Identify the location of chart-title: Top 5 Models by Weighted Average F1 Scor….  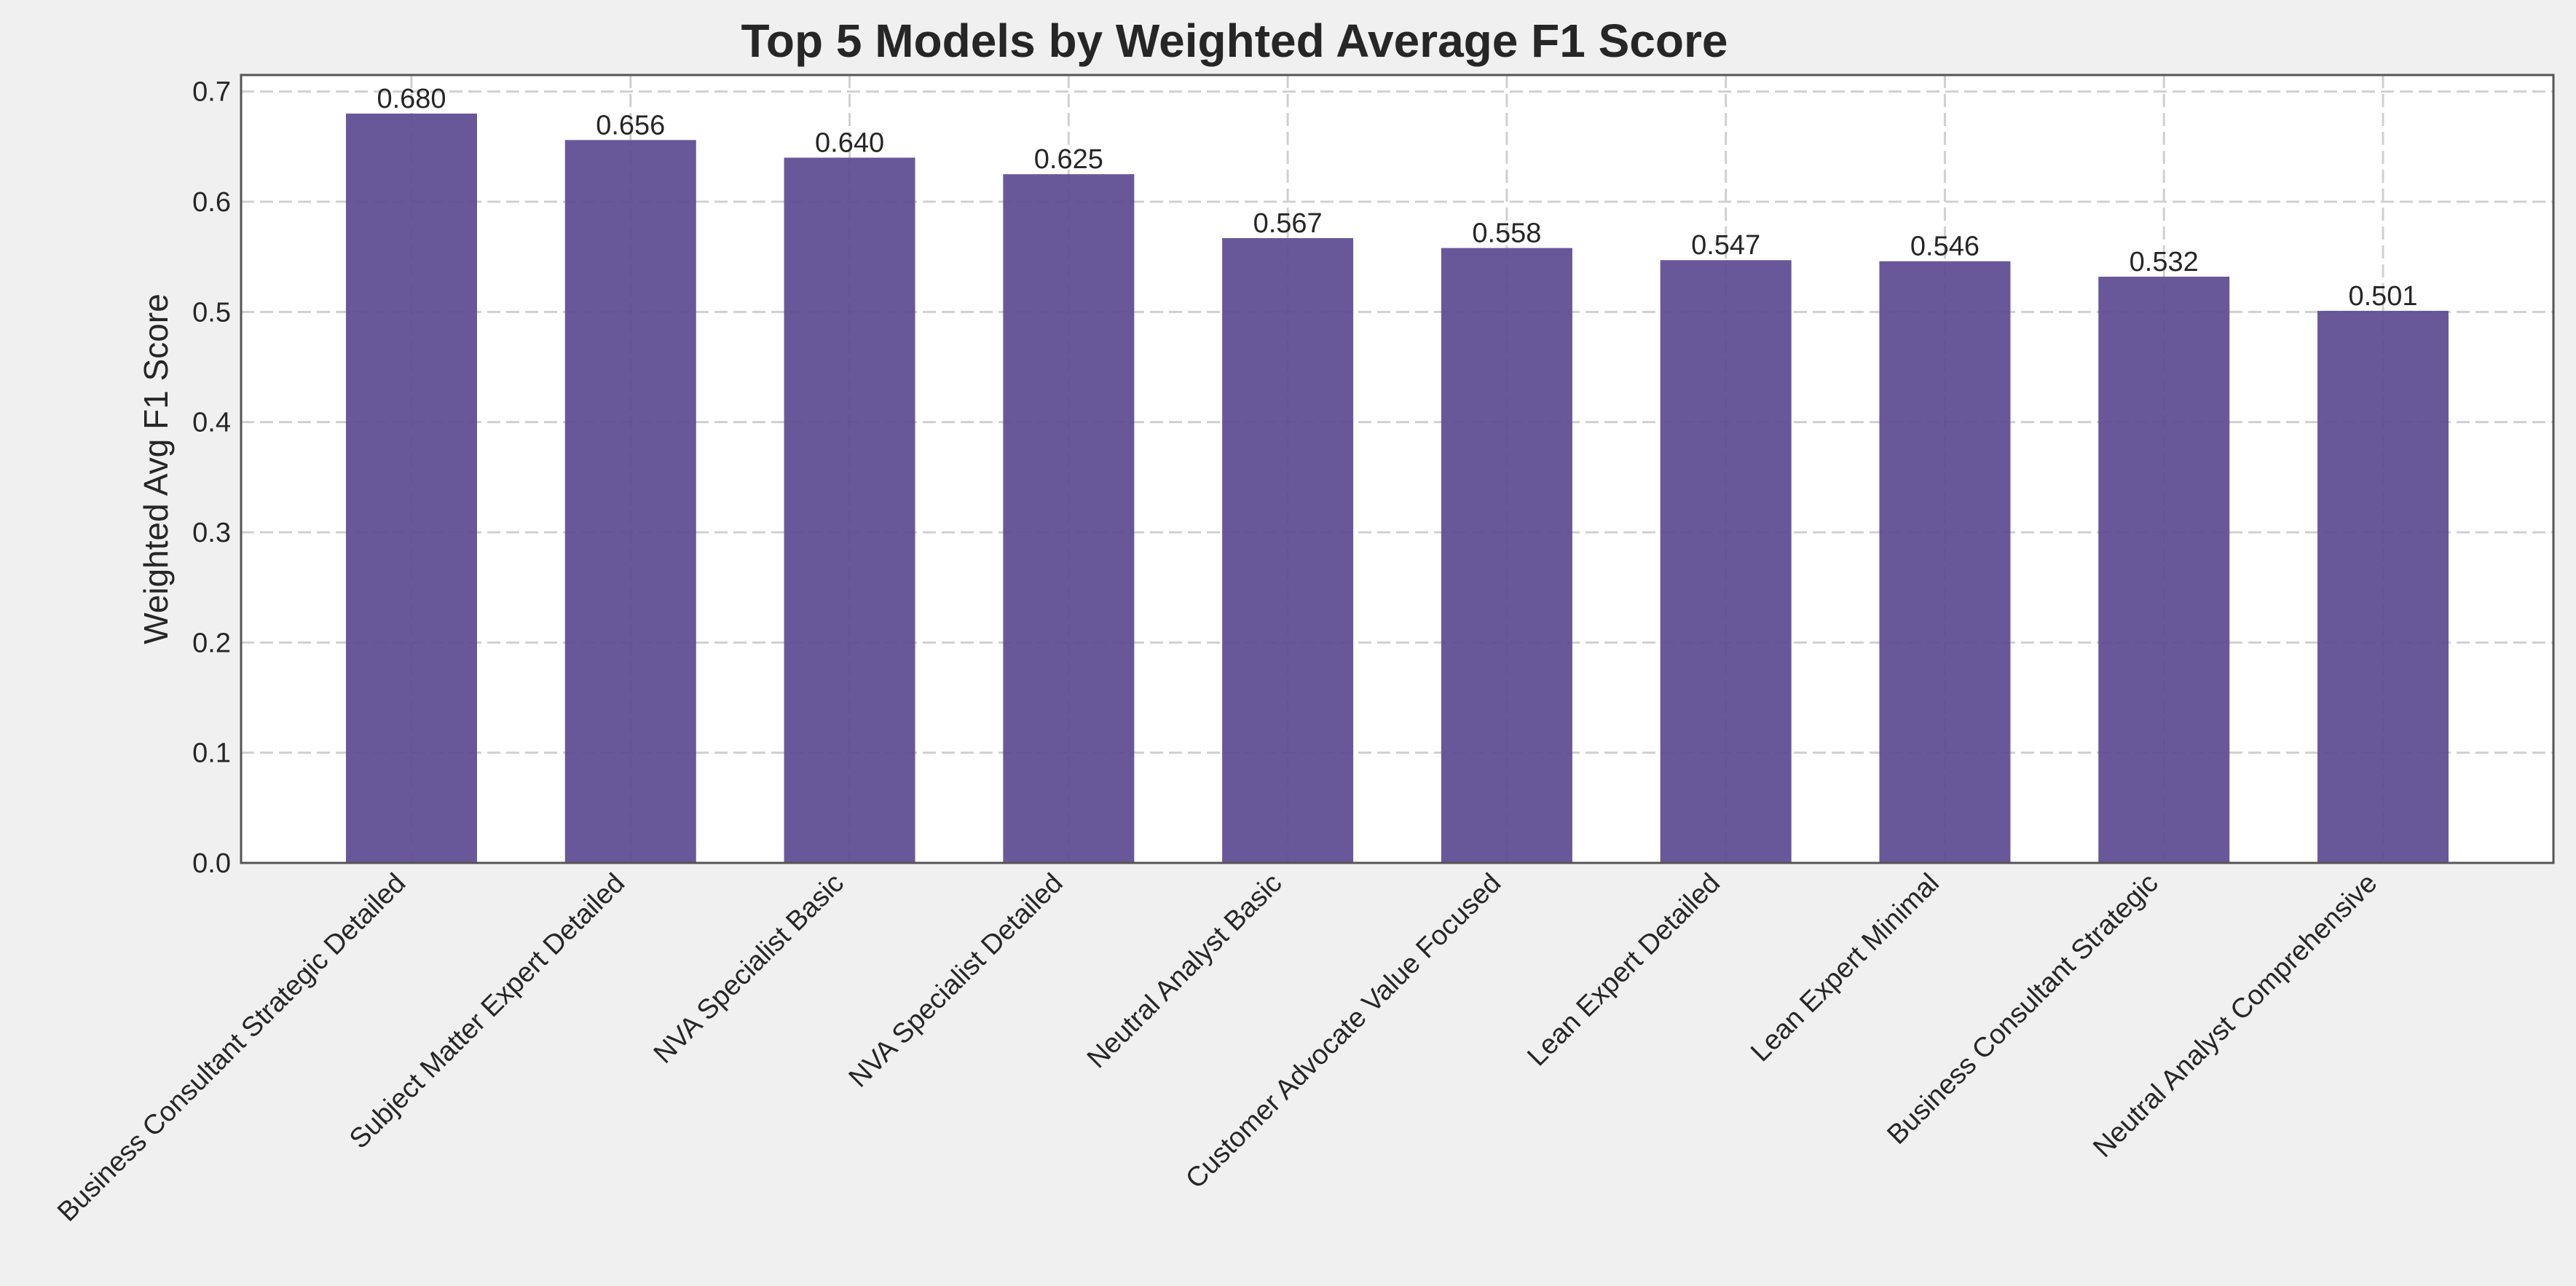
(1234, 41).